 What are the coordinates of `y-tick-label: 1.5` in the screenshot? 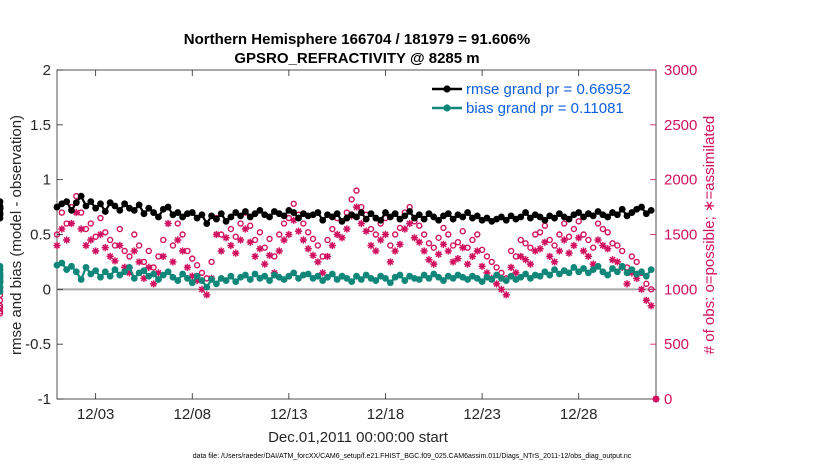 It's located at (40, 125).